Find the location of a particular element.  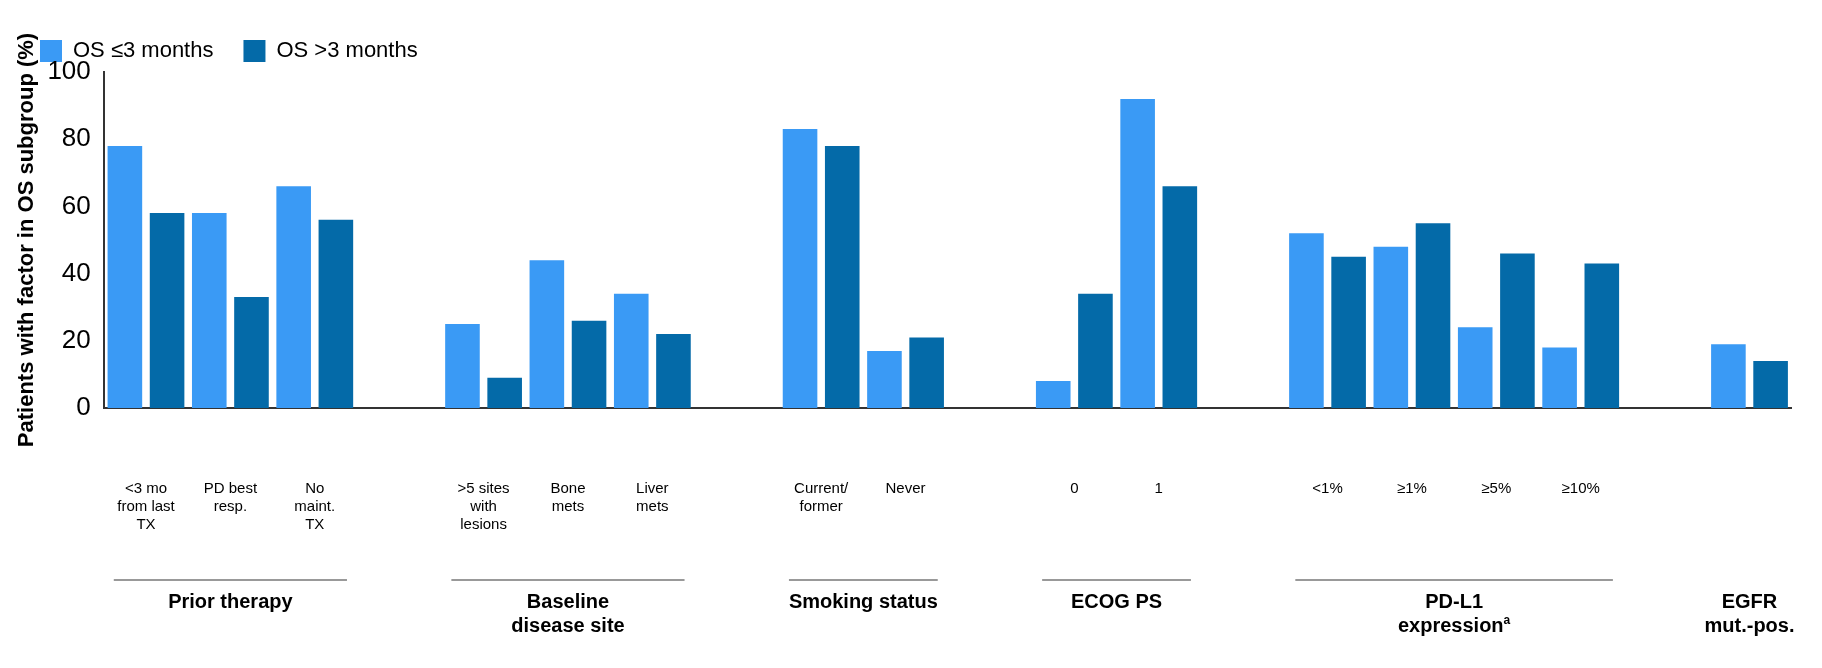

x-tick-label: Current/ former is located at coordinates (822, 497).